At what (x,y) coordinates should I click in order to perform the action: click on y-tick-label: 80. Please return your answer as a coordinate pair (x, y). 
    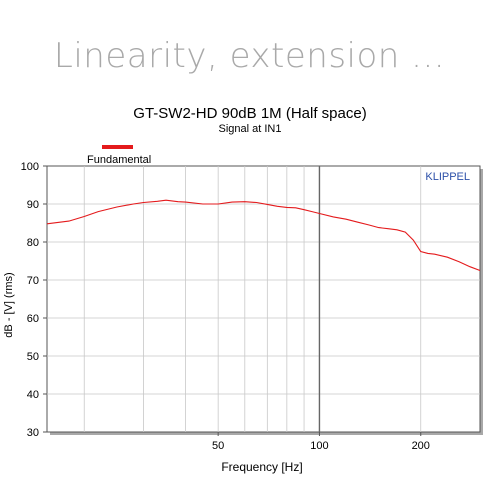
    Looking at the image, I should click on (33, 243).